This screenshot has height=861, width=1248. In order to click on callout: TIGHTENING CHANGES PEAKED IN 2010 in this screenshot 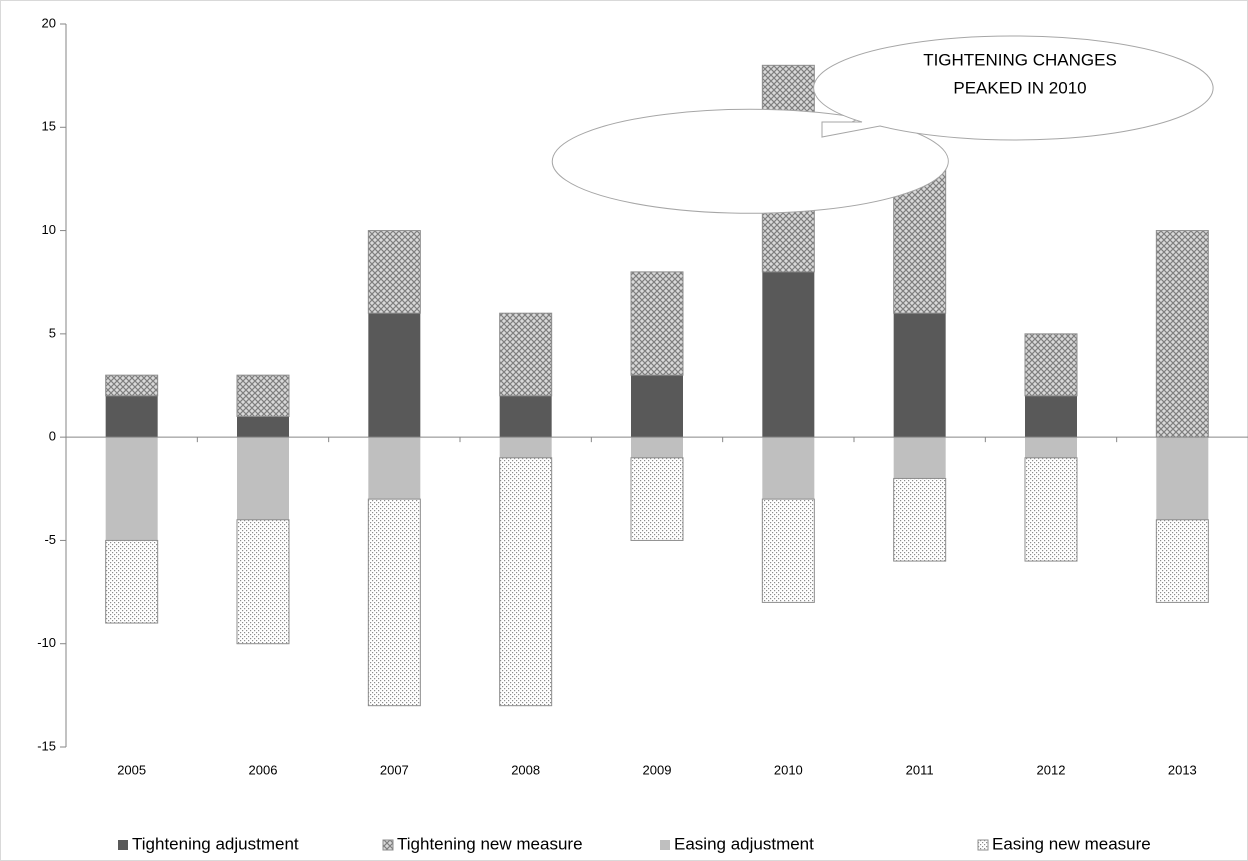, I will do `click(882, 124)`.